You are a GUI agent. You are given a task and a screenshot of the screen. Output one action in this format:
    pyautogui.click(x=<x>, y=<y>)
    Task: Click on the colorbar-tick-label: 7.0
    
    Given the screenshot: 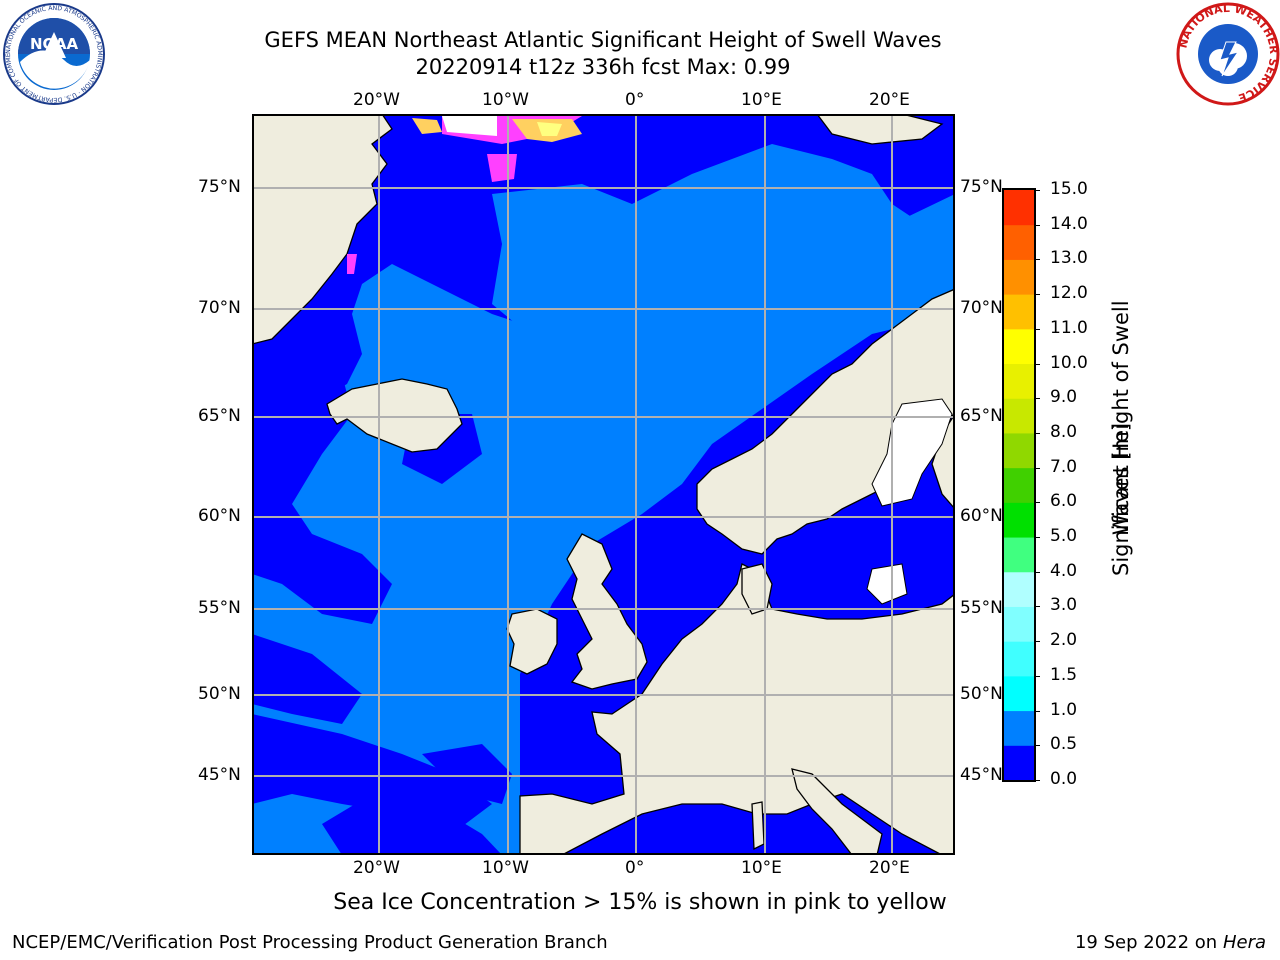 What is the action you would take?
    pyautogui.click(x=1064, y=466)
    